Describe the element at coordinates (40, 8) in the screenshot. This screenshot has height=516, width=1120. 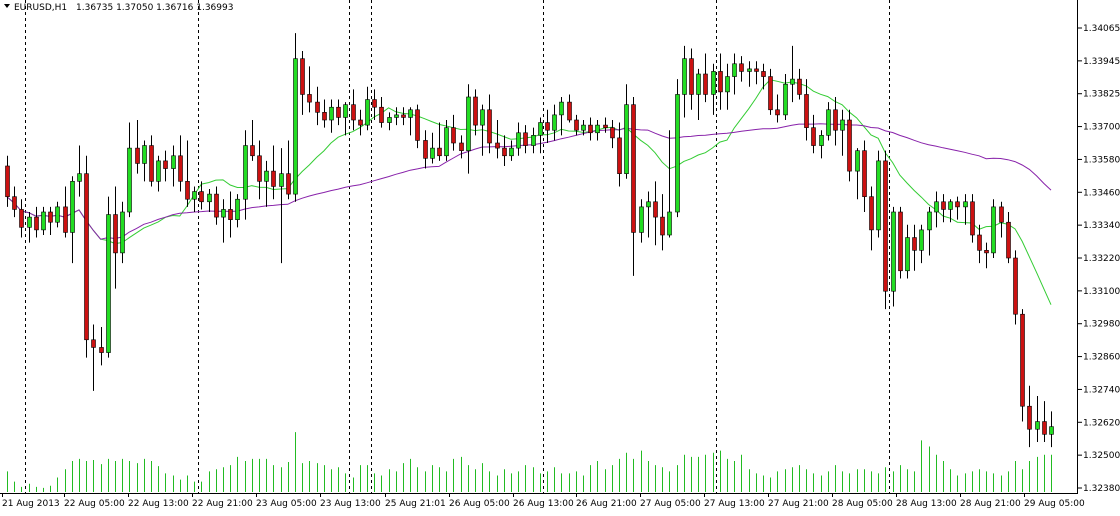
I see `symbol-label: EURUSD,H1` at that location.